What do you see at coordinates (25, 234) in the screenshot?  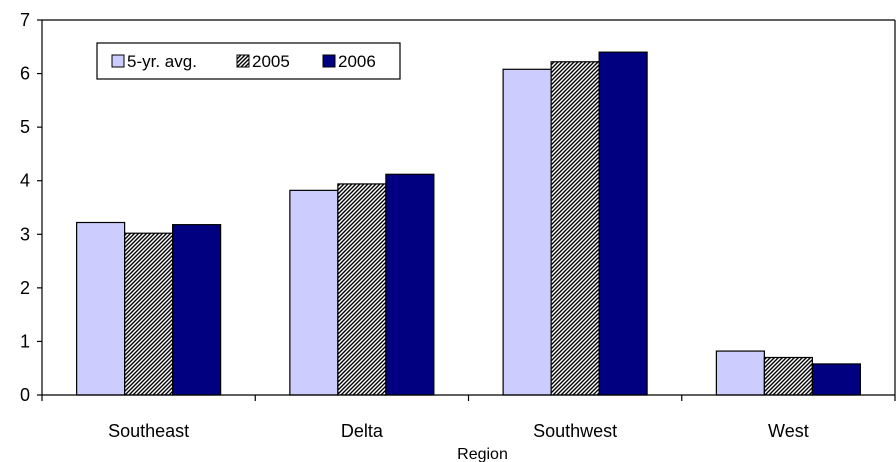 I see `y-tick-label: 3` at bounding box center [25, 234].